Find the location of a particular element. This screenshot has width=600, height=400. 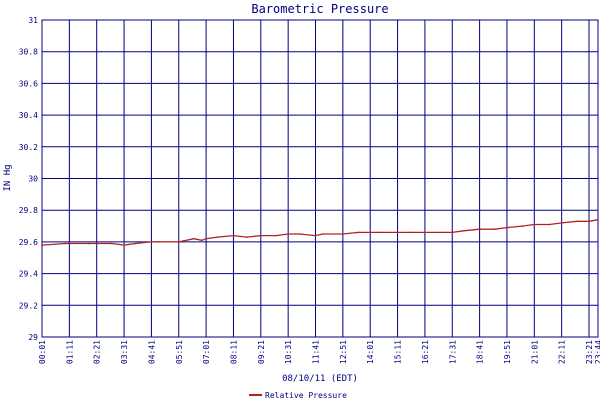

y-axis-label: IN Hg is located at coordinates (8, 177).